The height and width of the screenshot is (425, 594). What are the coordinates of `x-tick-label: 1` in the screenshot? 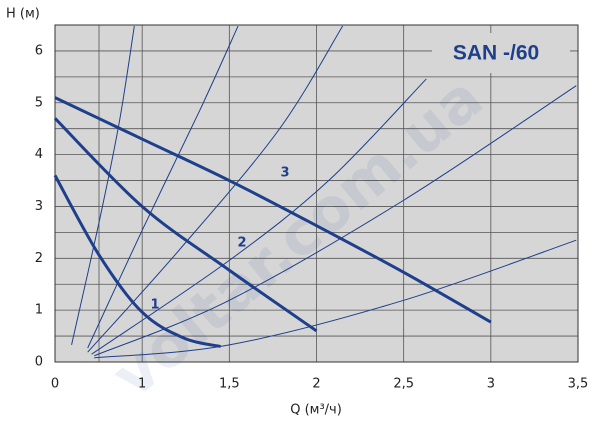 It's located at (142, 384).